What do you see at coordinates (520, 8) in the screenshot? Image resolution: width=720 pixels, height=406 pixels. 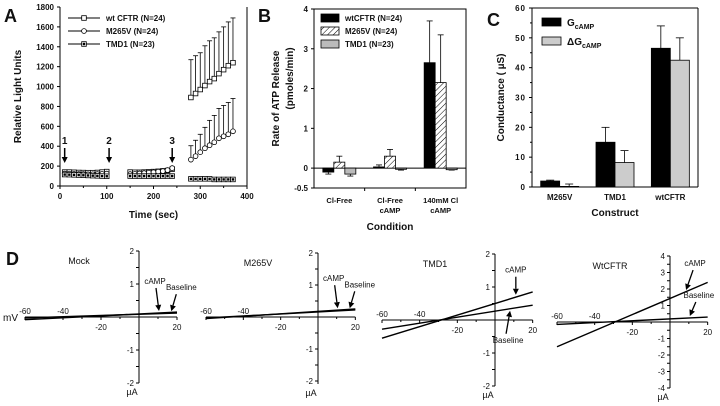 I see `y-tick-label: 60` at bounding box center [520, 8].